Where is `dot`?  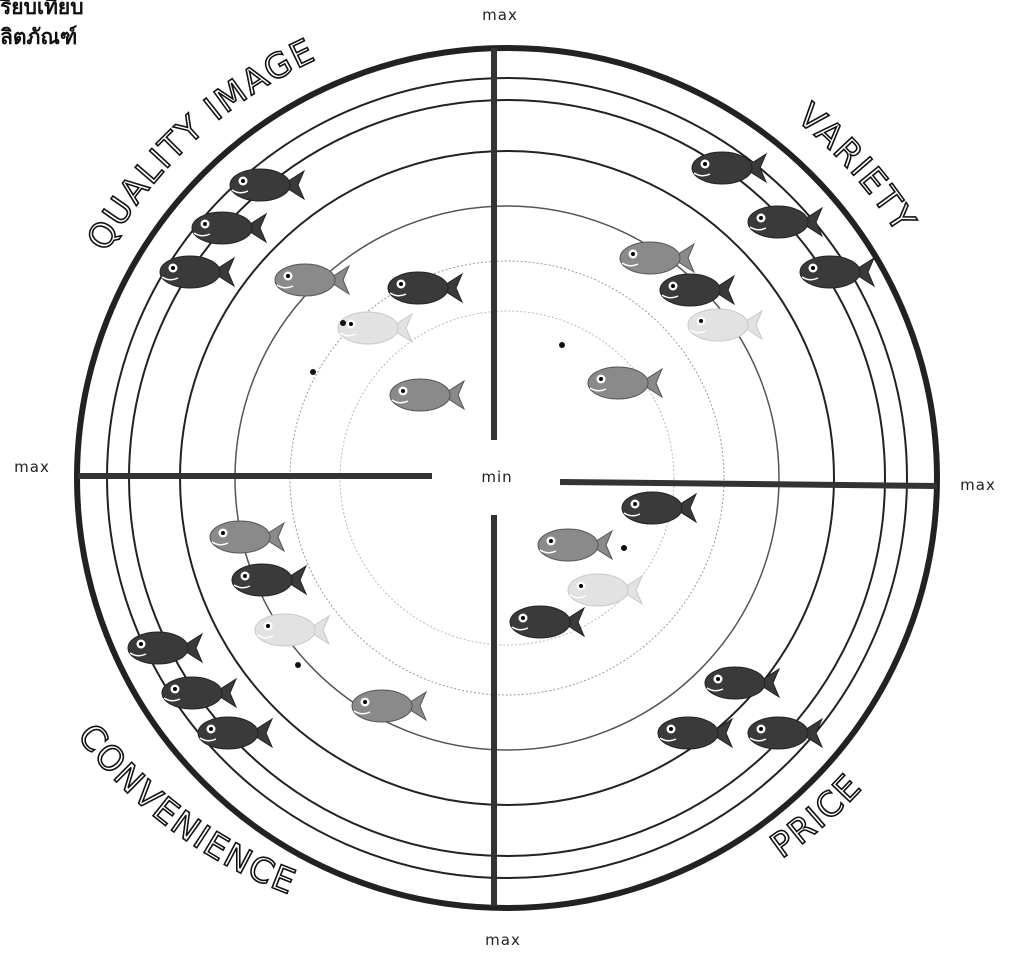 dot is located at coordinates (313, 372).